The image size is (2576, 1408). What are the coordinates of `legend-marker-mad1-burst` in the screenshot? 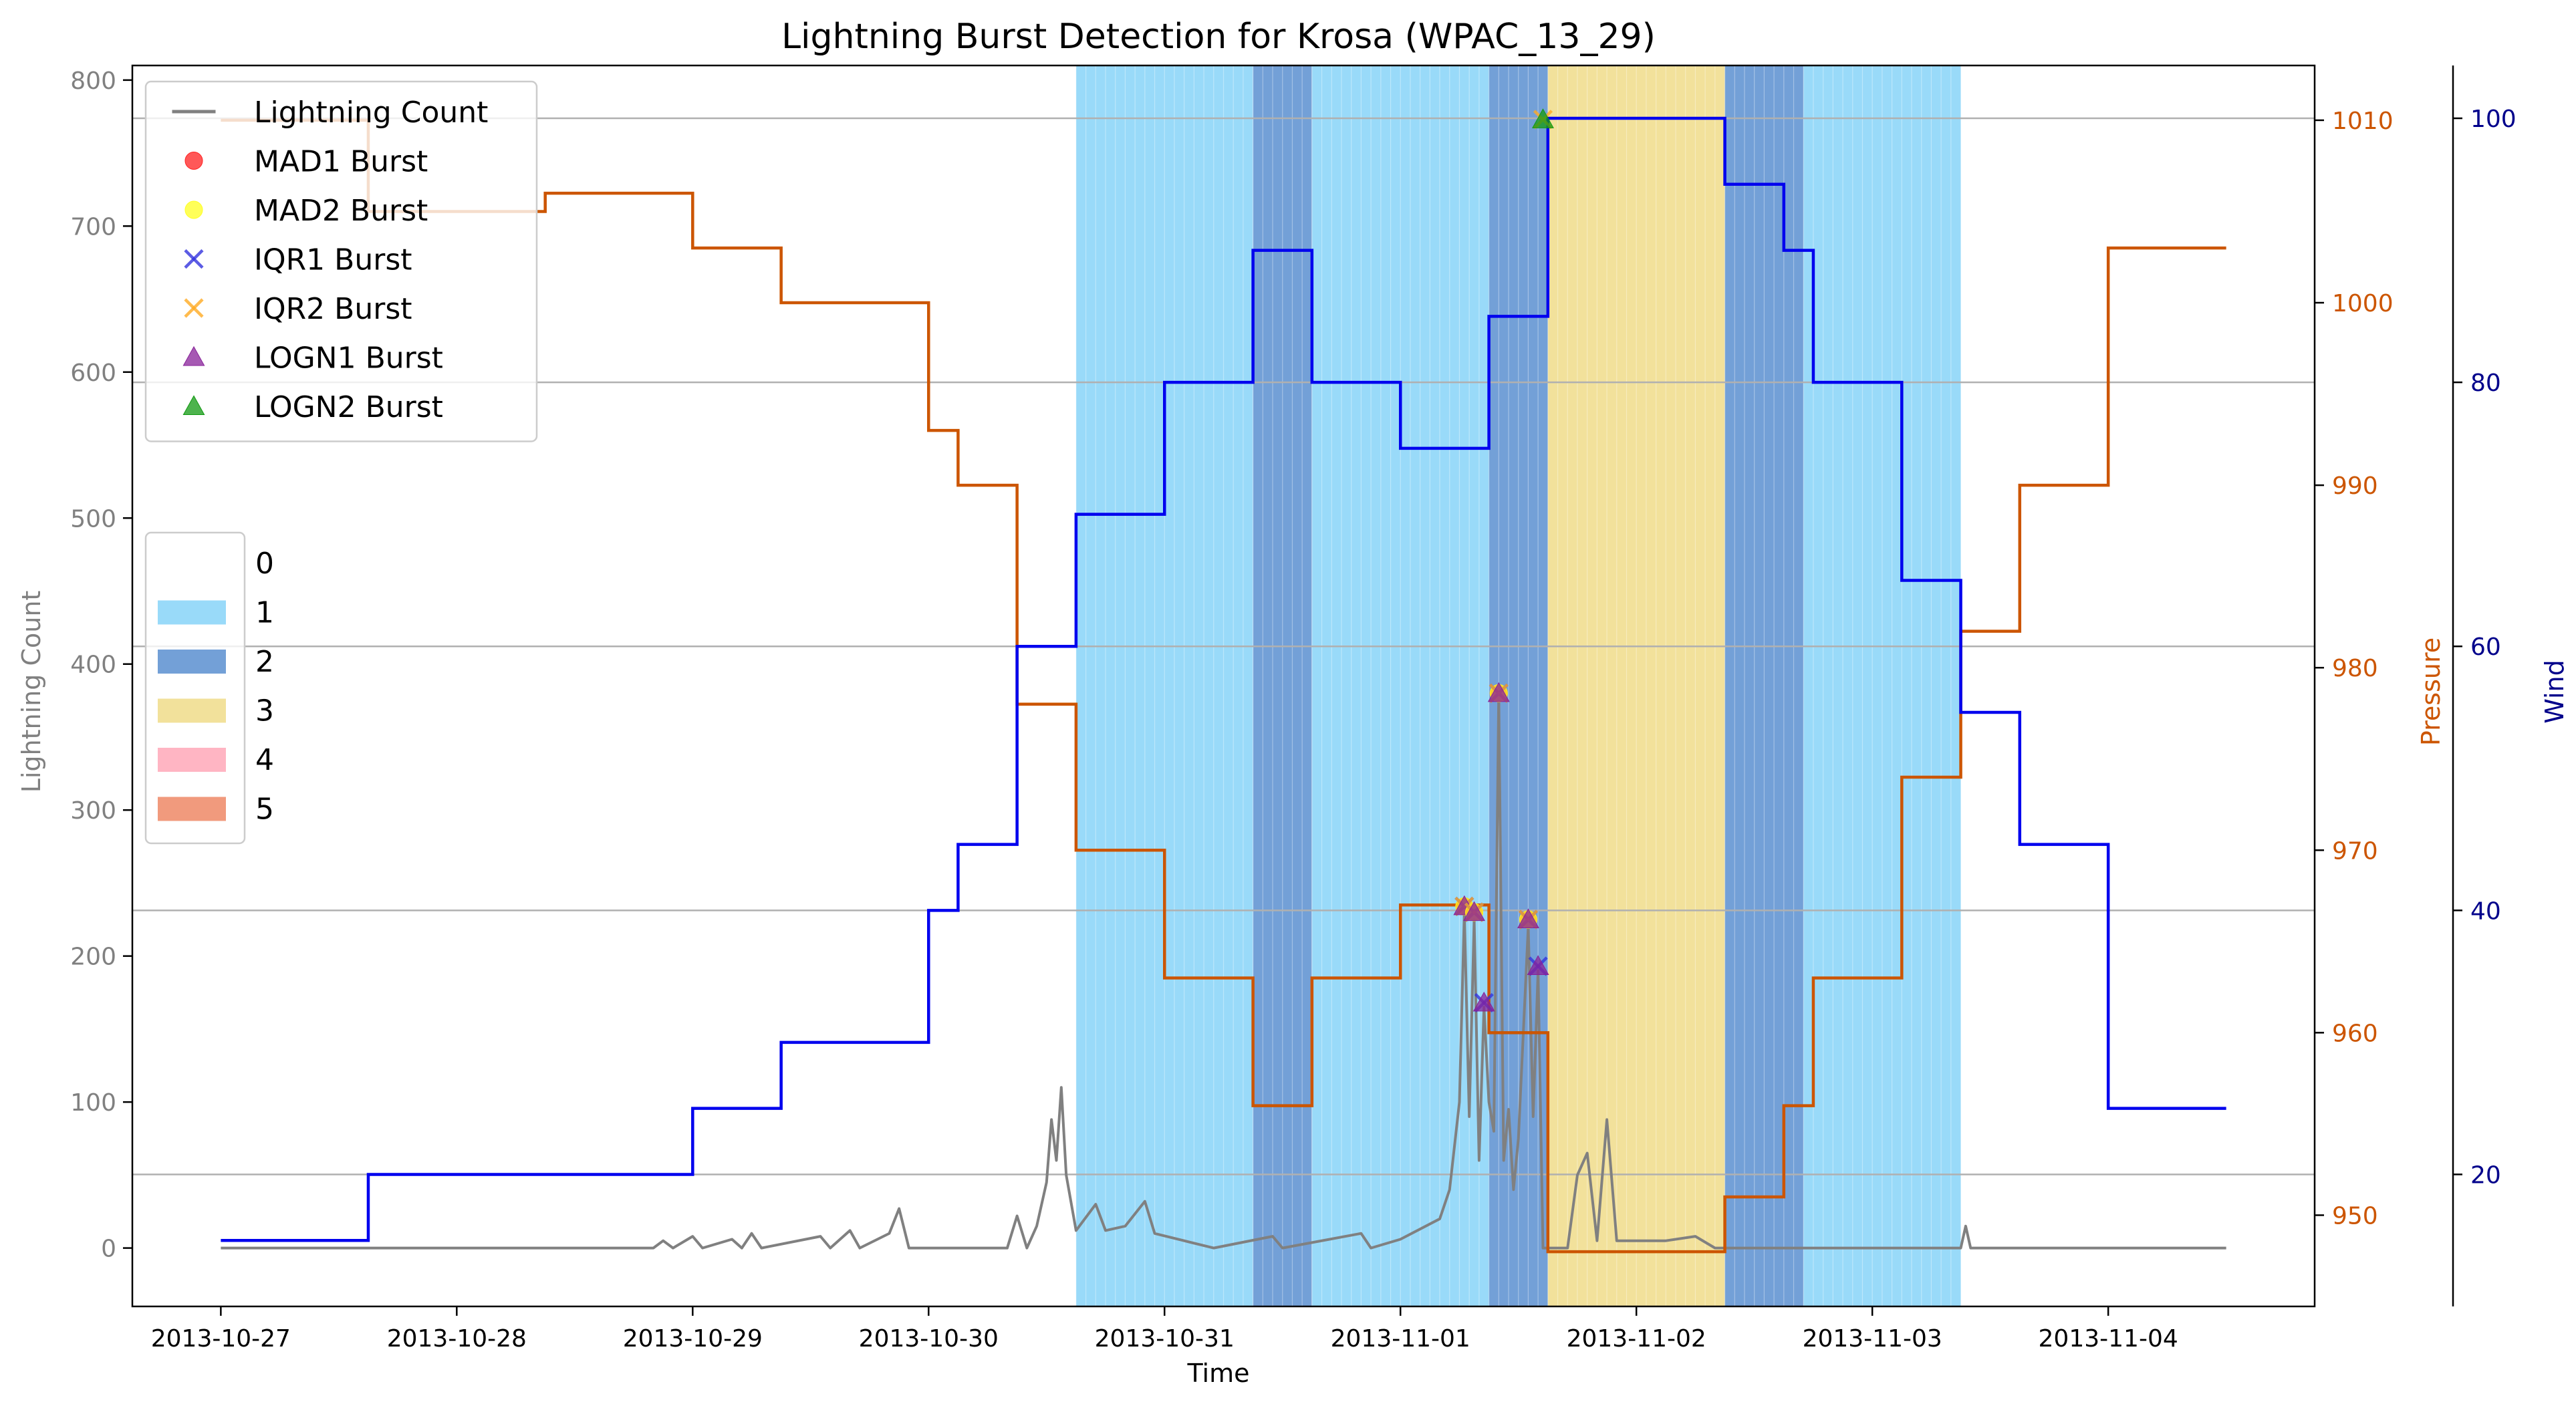 It's located at (194, 161).